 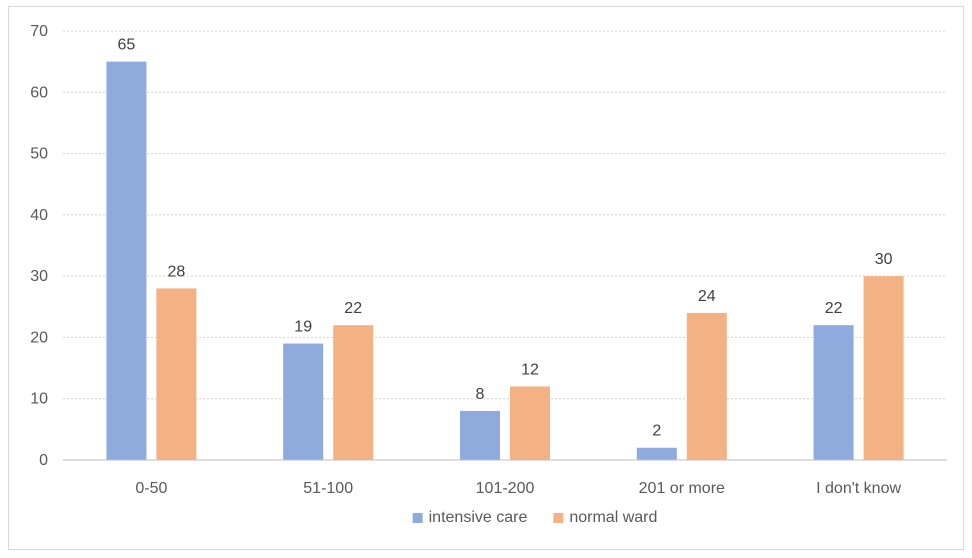 I want to click on data-label-intensive-care: 19, so click(x=303, y=327).